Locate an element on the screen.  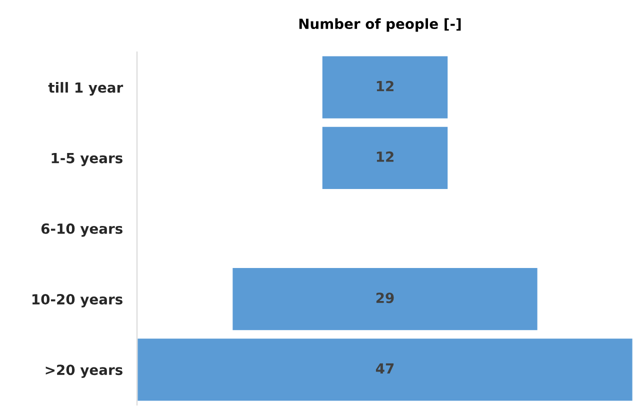
category-label: 10-20 years is located at coordinates (77, 301).